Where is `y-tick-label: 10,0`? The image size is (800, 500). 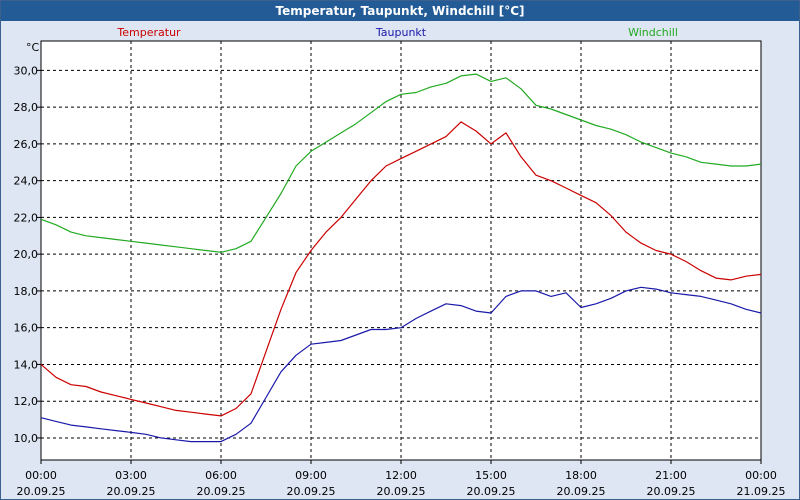 y-tick-label: 10,0 is located at coordinates (26, 438).